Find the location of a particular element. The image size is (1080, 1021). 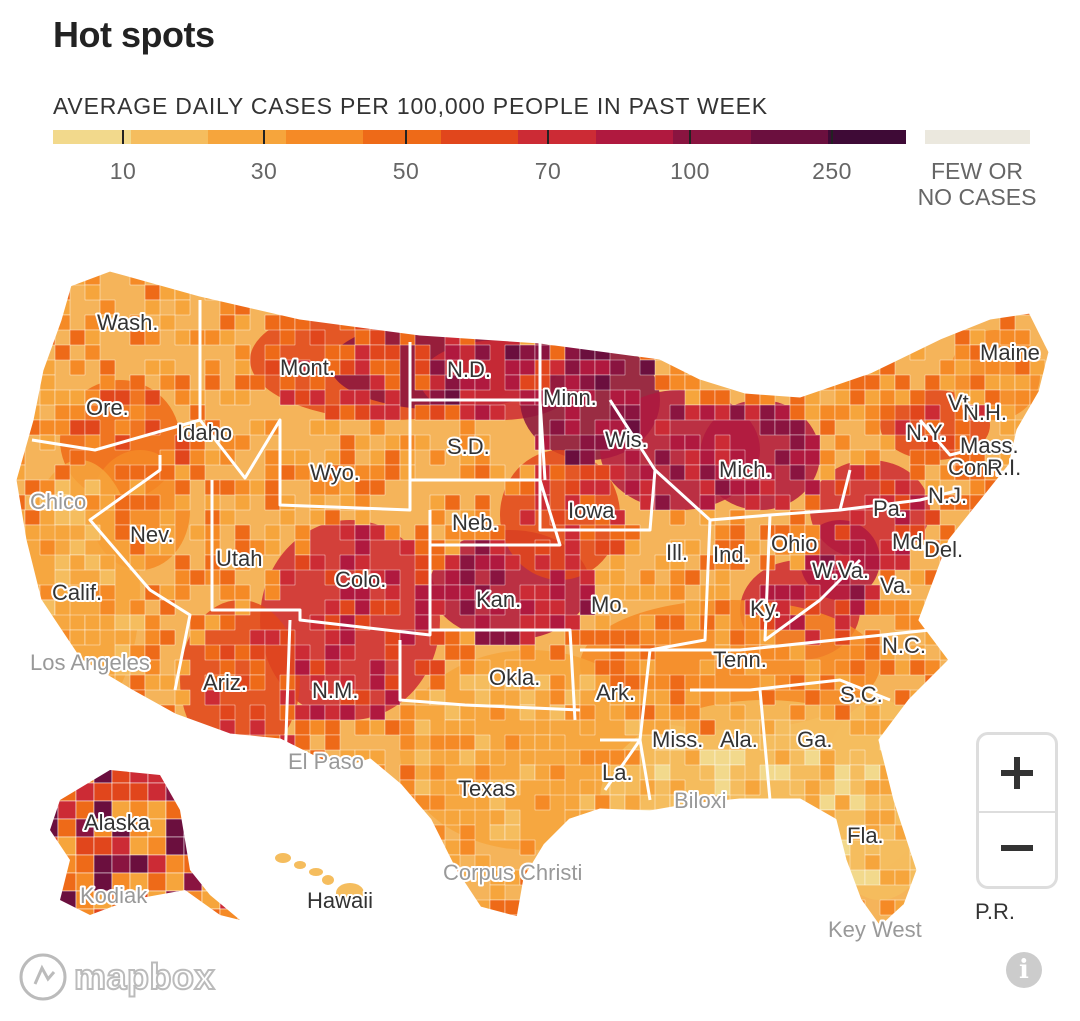

state-label-neb: Neb. is located at coordinates (475, 522).